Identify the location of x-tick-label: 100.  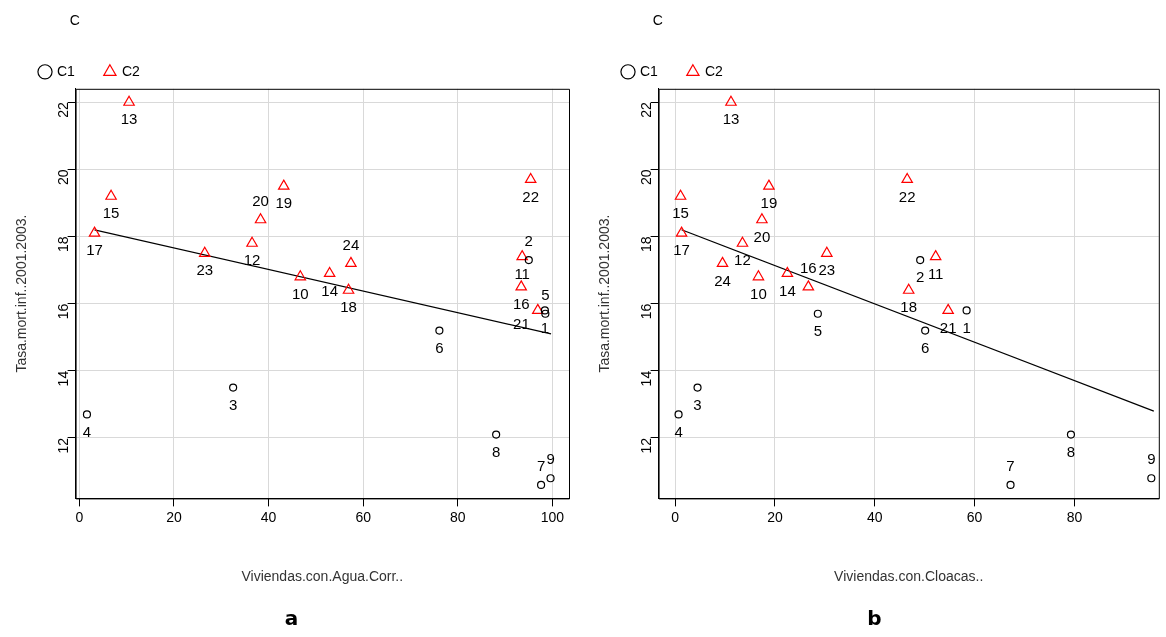
(552, 516).